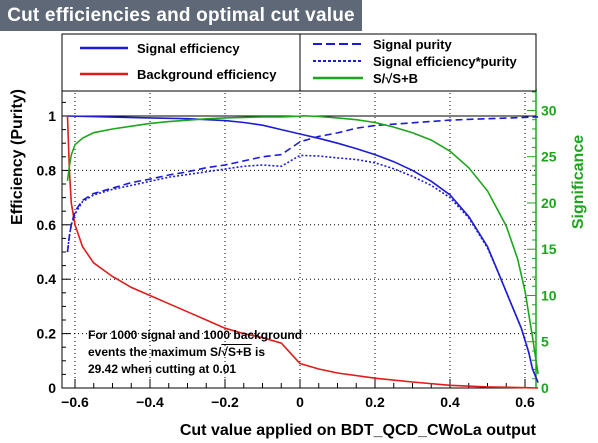  I want to click on y-tick-label: 0, so click(52, 388).